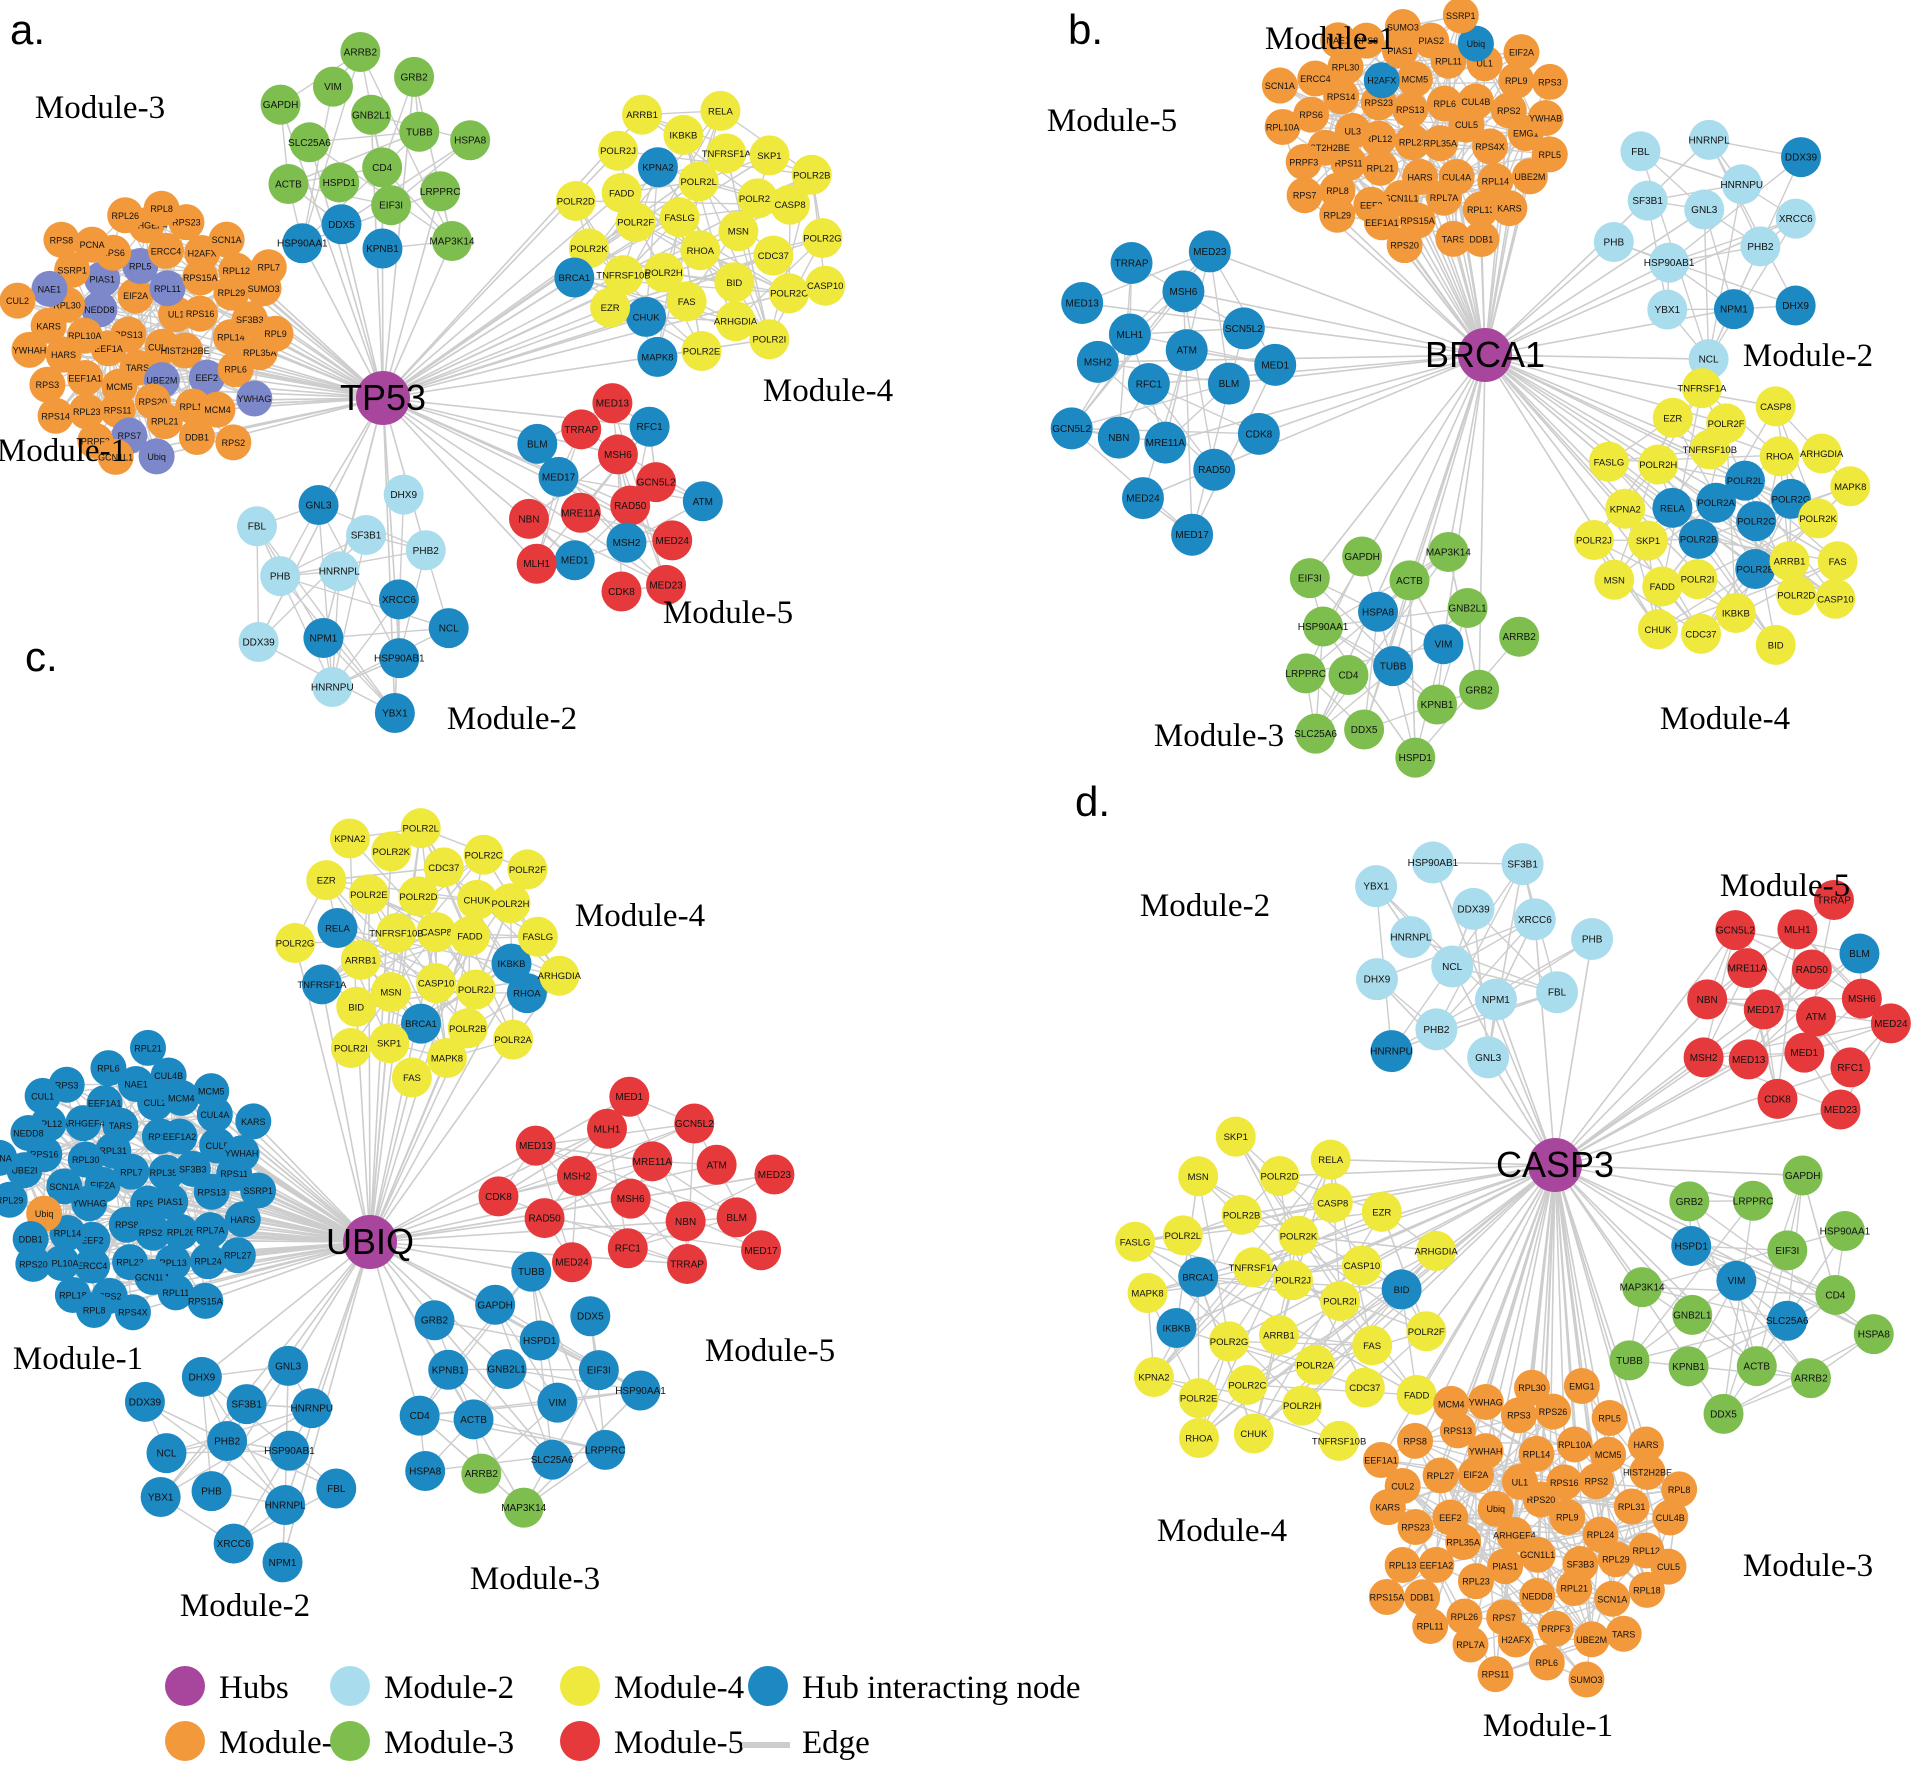 The width and height of the screenshot is (1923, 1775). Describe the element at coordinates (92, 244) in the screenshot. I see `node-pcna: PCNA` at that location.